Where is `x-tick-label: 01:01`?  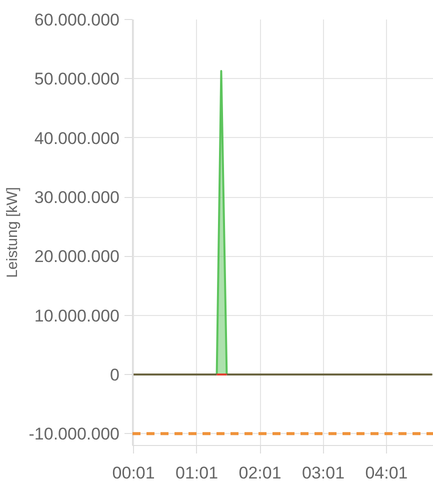
x-tick-label: 01:01 is located at coordinates (197, 473).